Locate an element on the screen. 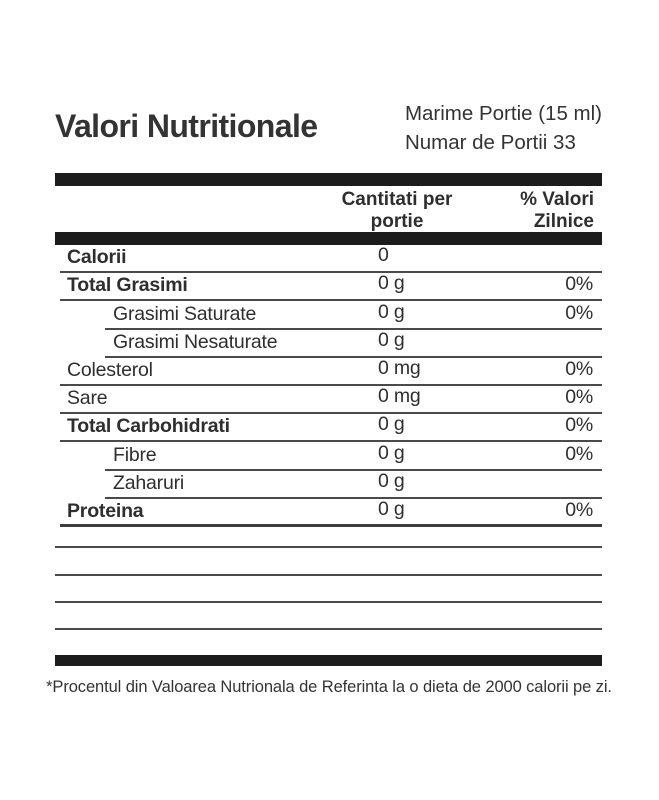 The width and height of the screenshot is (659, 800). serving-size: Marime Portie (15 ml) is located at coordinates (503, 113).